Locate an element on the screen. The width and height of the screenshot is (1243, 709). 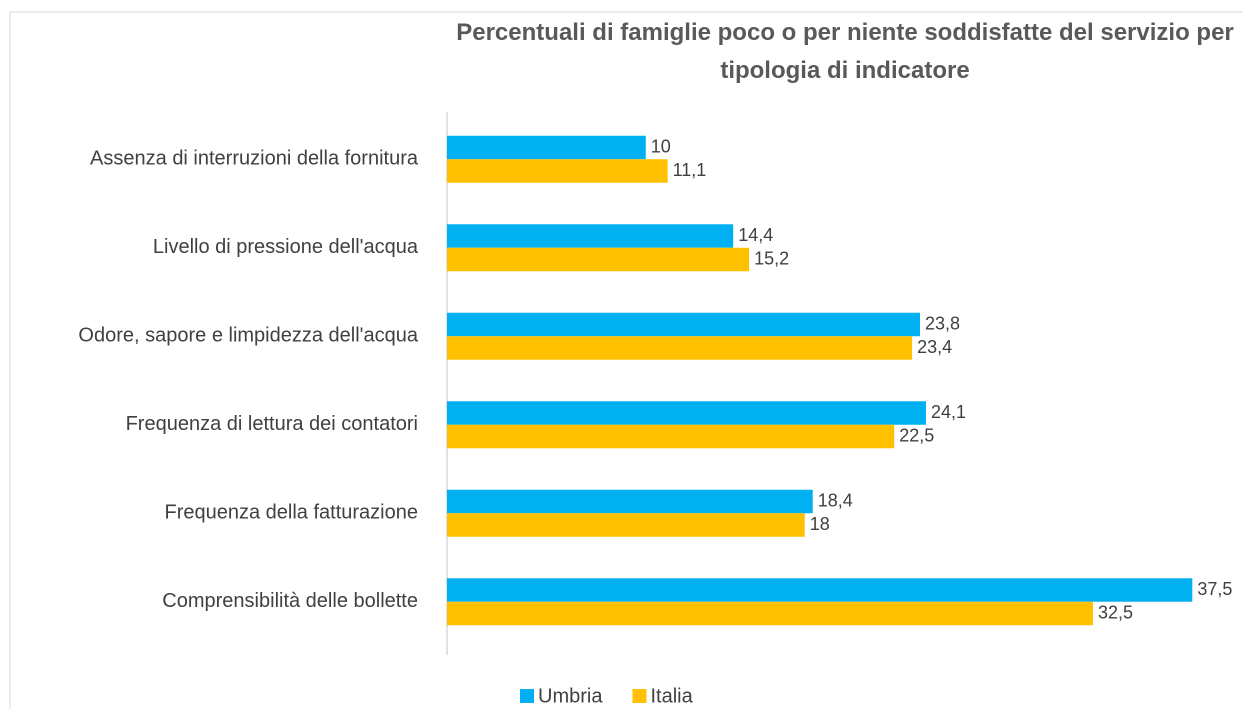
category-label: Comprensibilità delle bollette is located at coordinates (290, 601).